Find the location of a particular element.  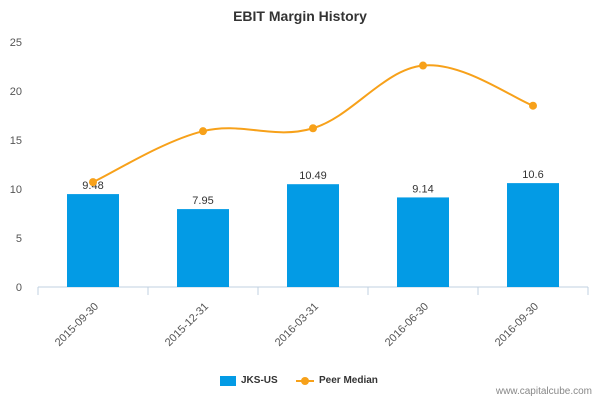

y-tick-label: 5 is located at coordinates (19, 239).